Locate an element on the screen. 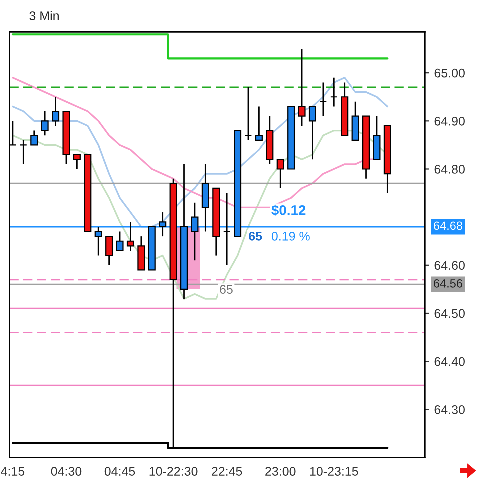 This screenshot has height=488, width=487. y-tick-label: 65.00 is located at coordinates (449, 73).